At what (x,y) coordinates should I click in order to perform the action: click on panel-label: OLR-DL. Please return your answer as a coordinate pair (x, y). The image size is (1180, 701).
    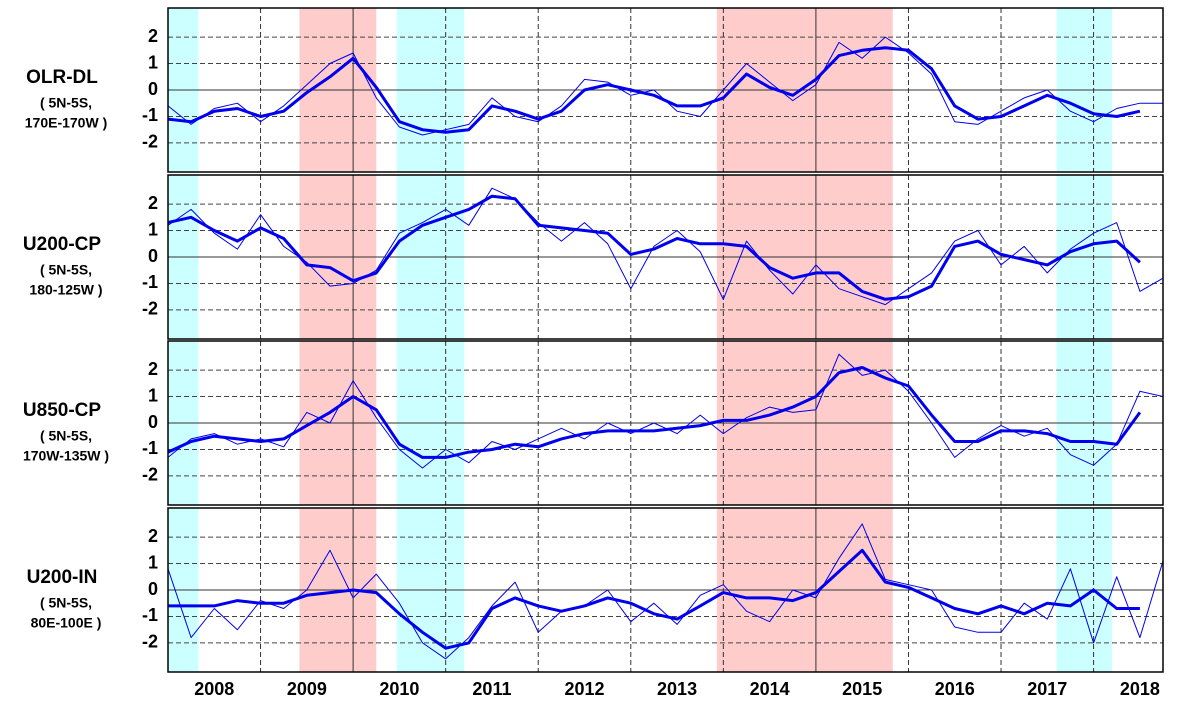
    Looking at the image, I should click on (62, 77).